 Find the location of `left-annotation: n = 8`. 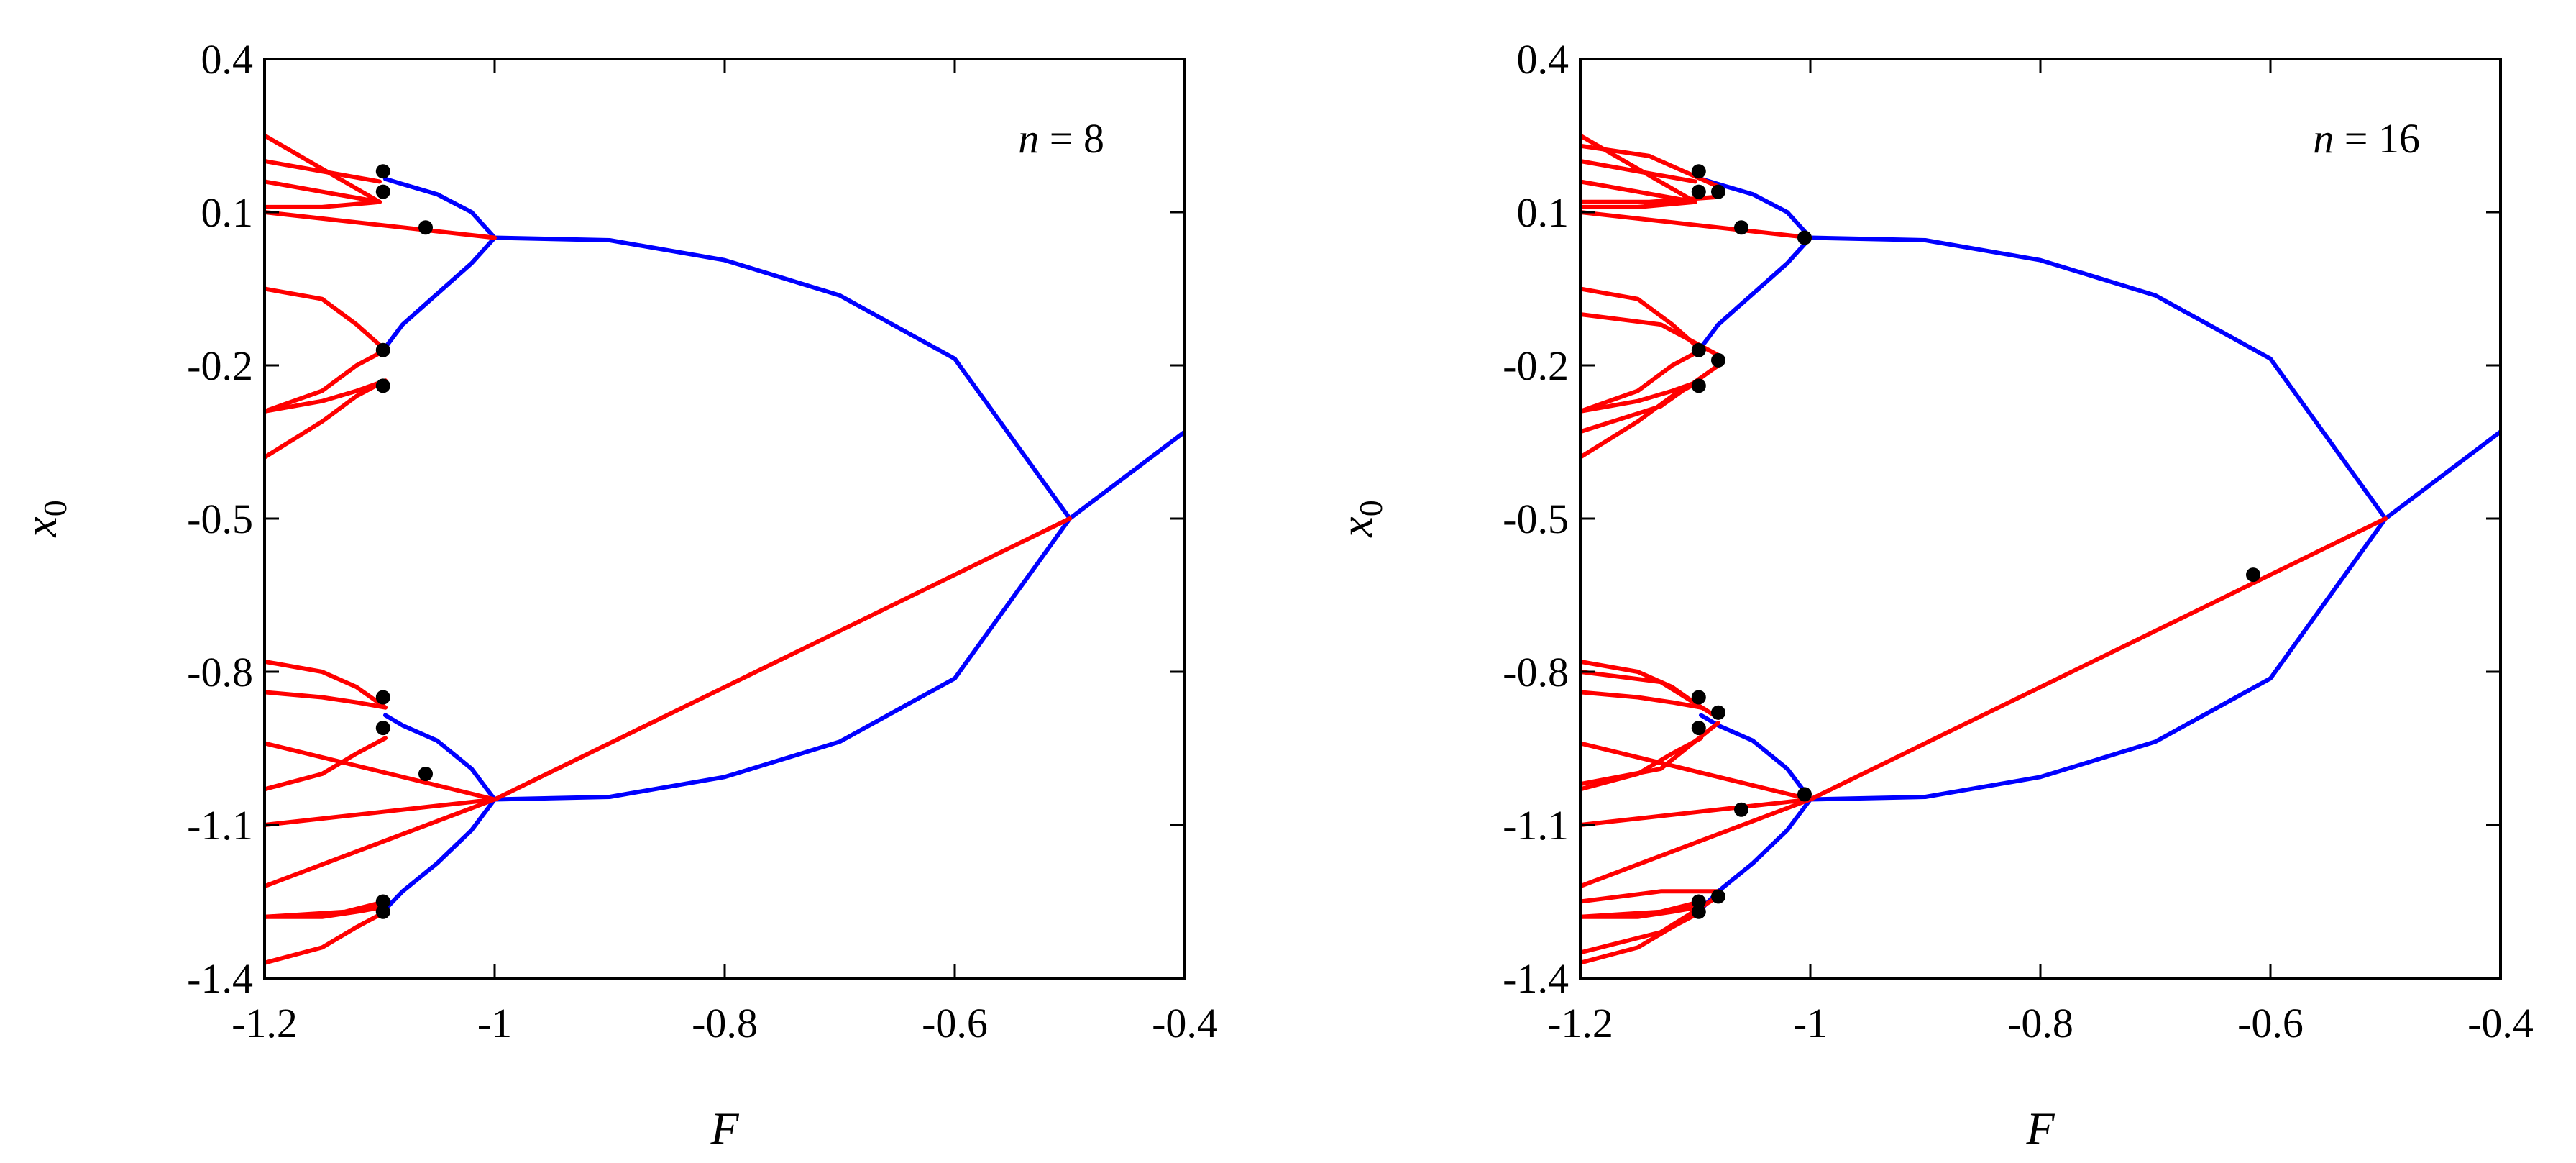

left-annotation: n = 8 is located at coordinates (1061, 138).